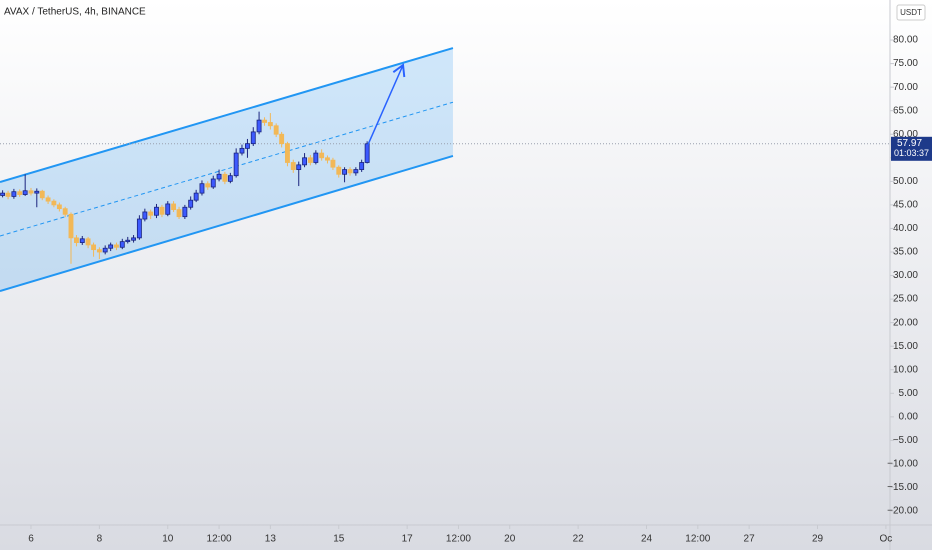 Image resolution: width=932 pixels, height=550 pixels. I want to click on x-tick-label: 15, so click(339, 539).